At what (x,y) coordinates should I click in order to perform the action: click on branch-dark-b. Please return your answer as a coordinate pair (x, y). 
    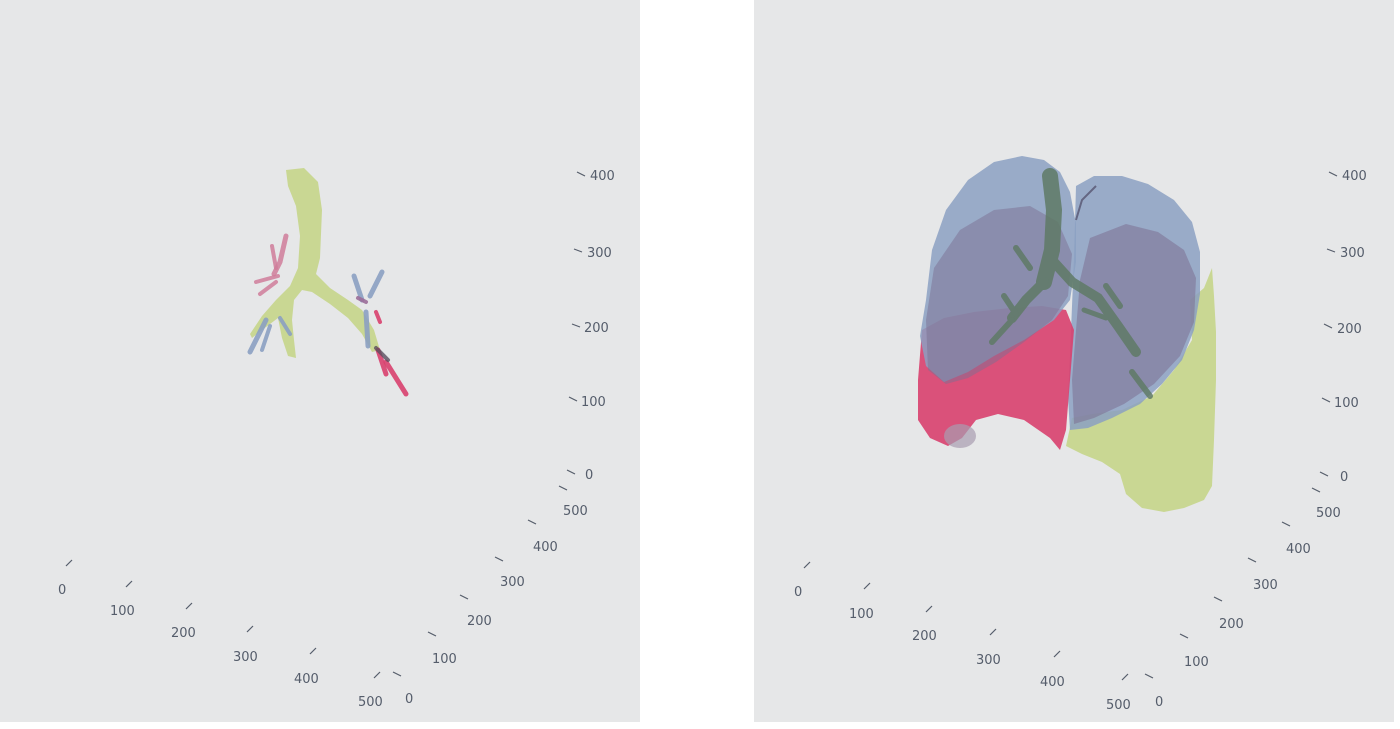
    Looking at the image, I should click on (1010, 305).